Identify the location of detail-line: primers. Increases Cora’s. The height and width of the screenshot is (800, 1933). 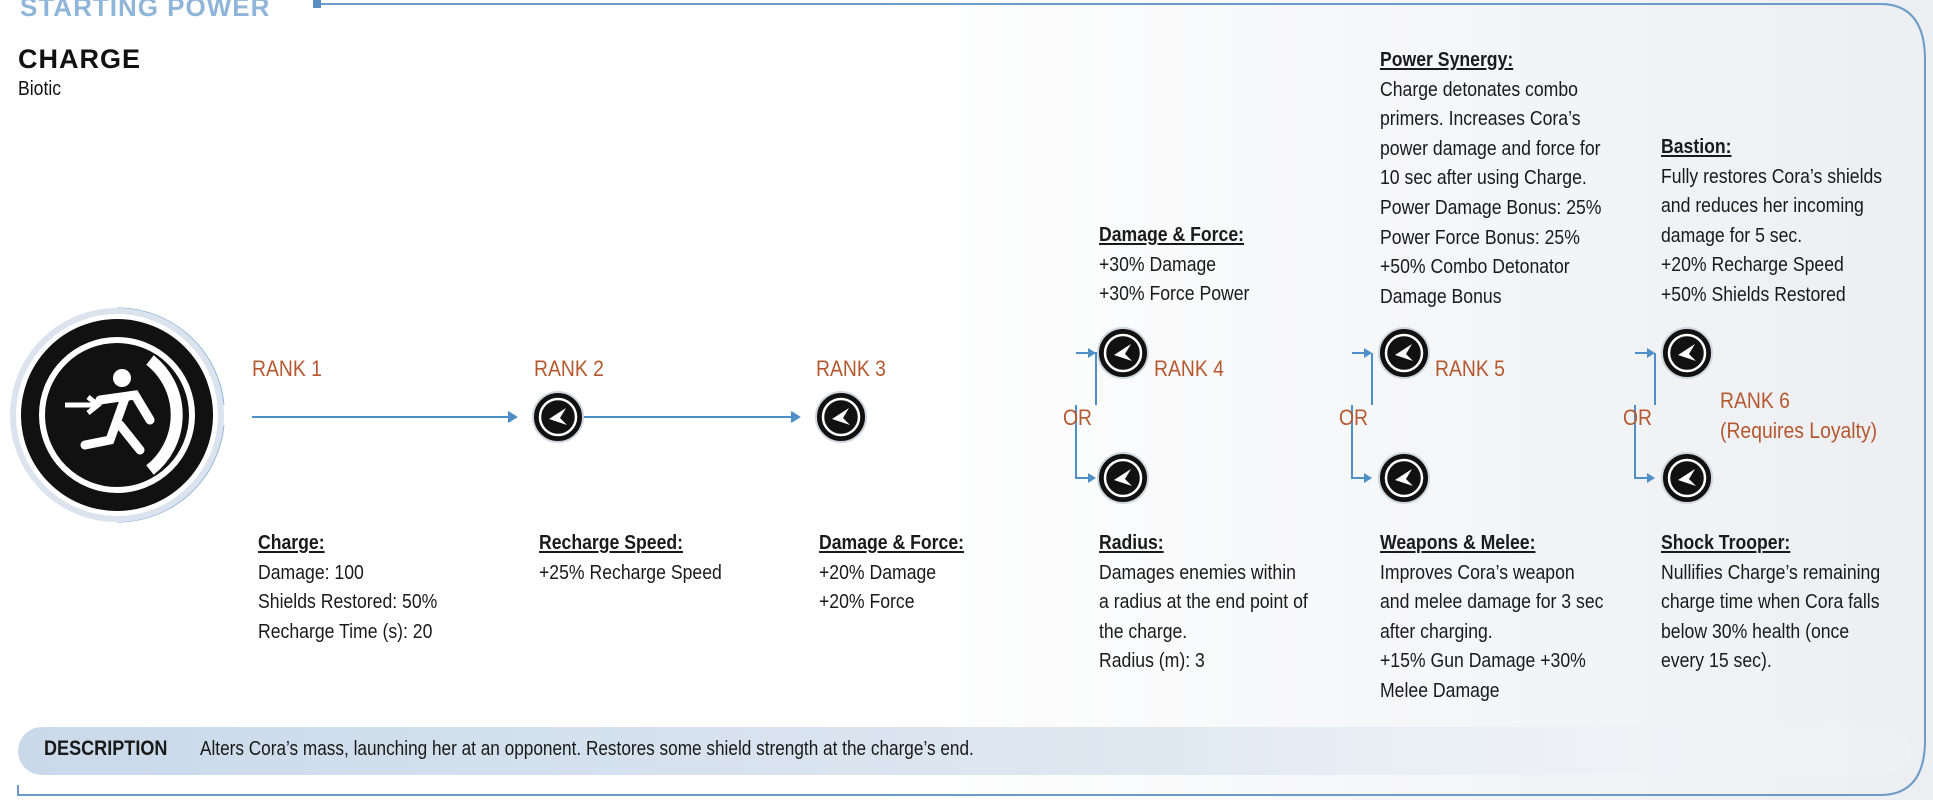
(1480, 119).